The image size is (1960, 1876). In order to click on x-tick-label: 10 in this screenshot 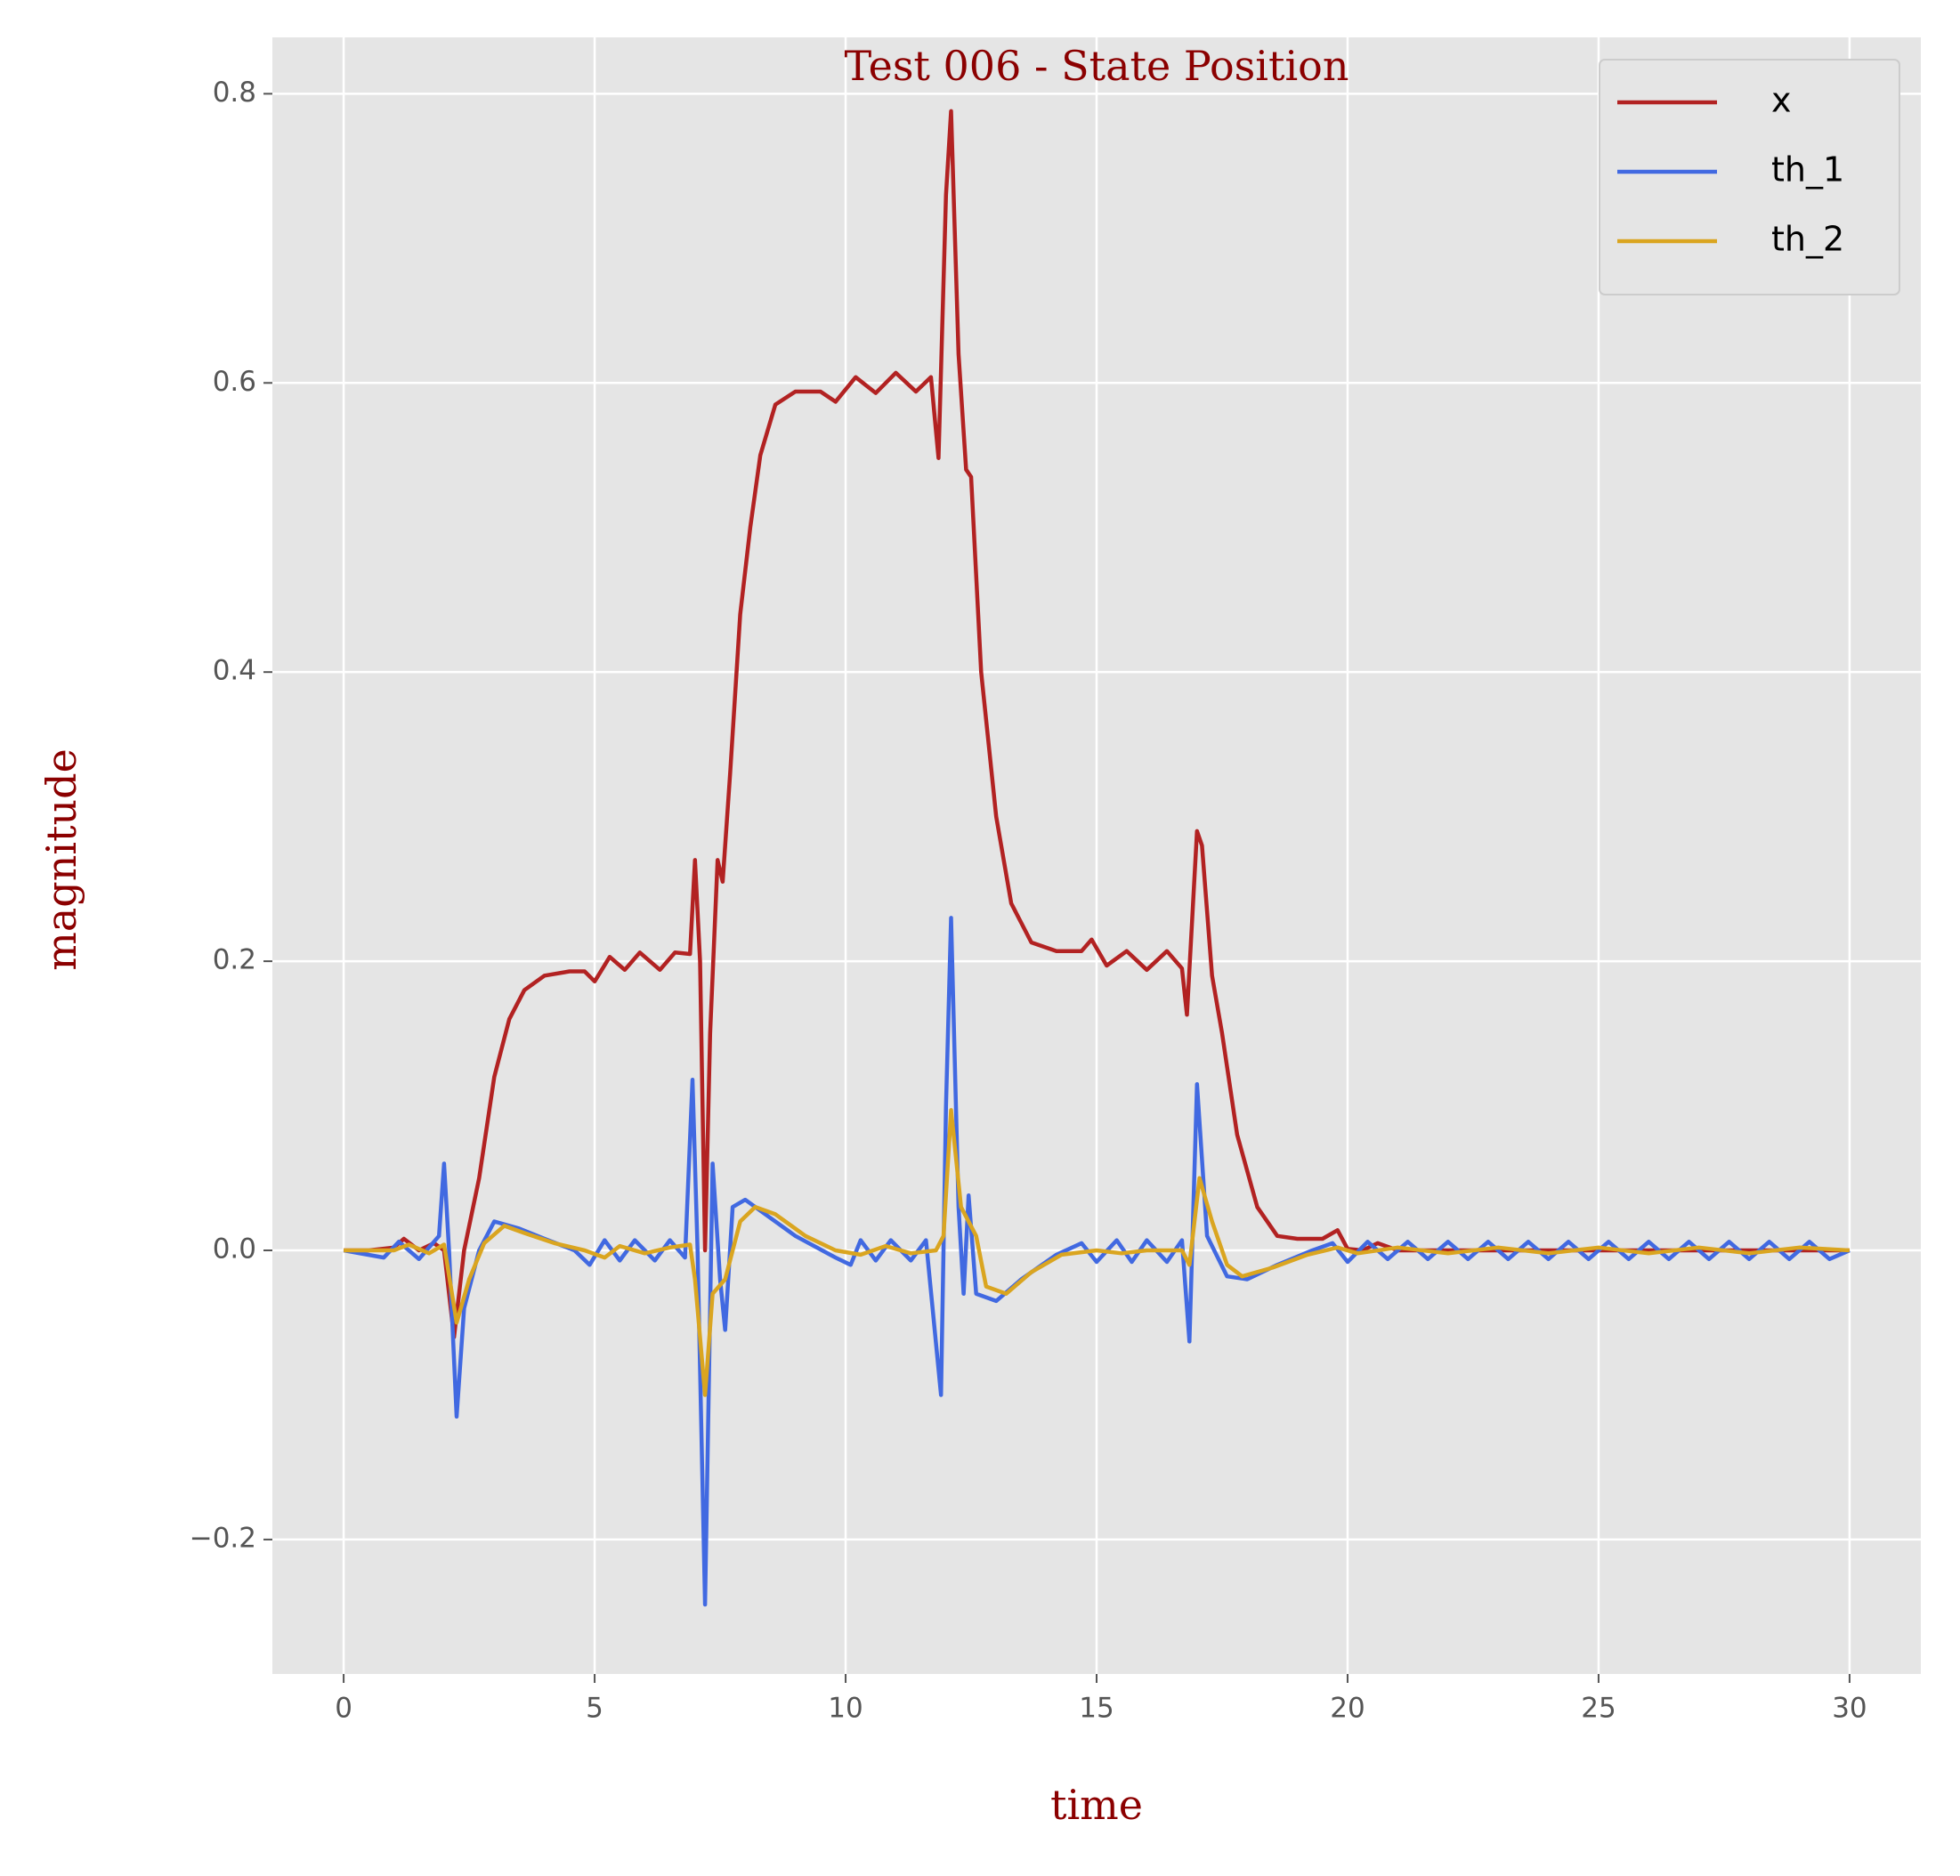, I will do `click(846, 1709)`.